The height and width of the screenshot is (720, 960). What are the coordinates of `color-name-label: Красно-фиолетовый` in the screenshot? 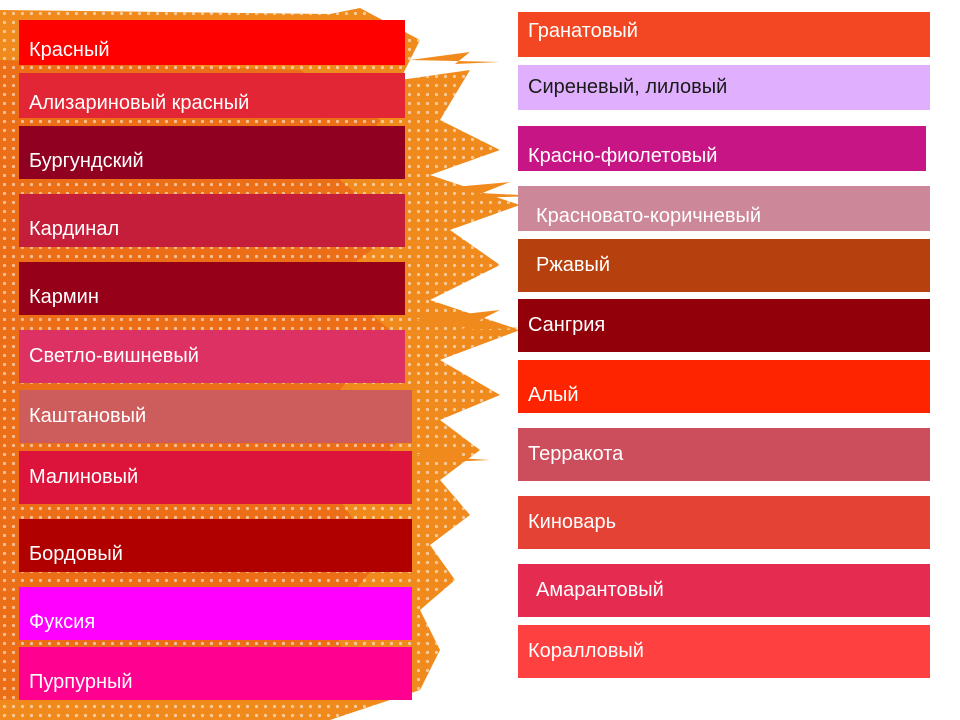 It's located at (623, 156).